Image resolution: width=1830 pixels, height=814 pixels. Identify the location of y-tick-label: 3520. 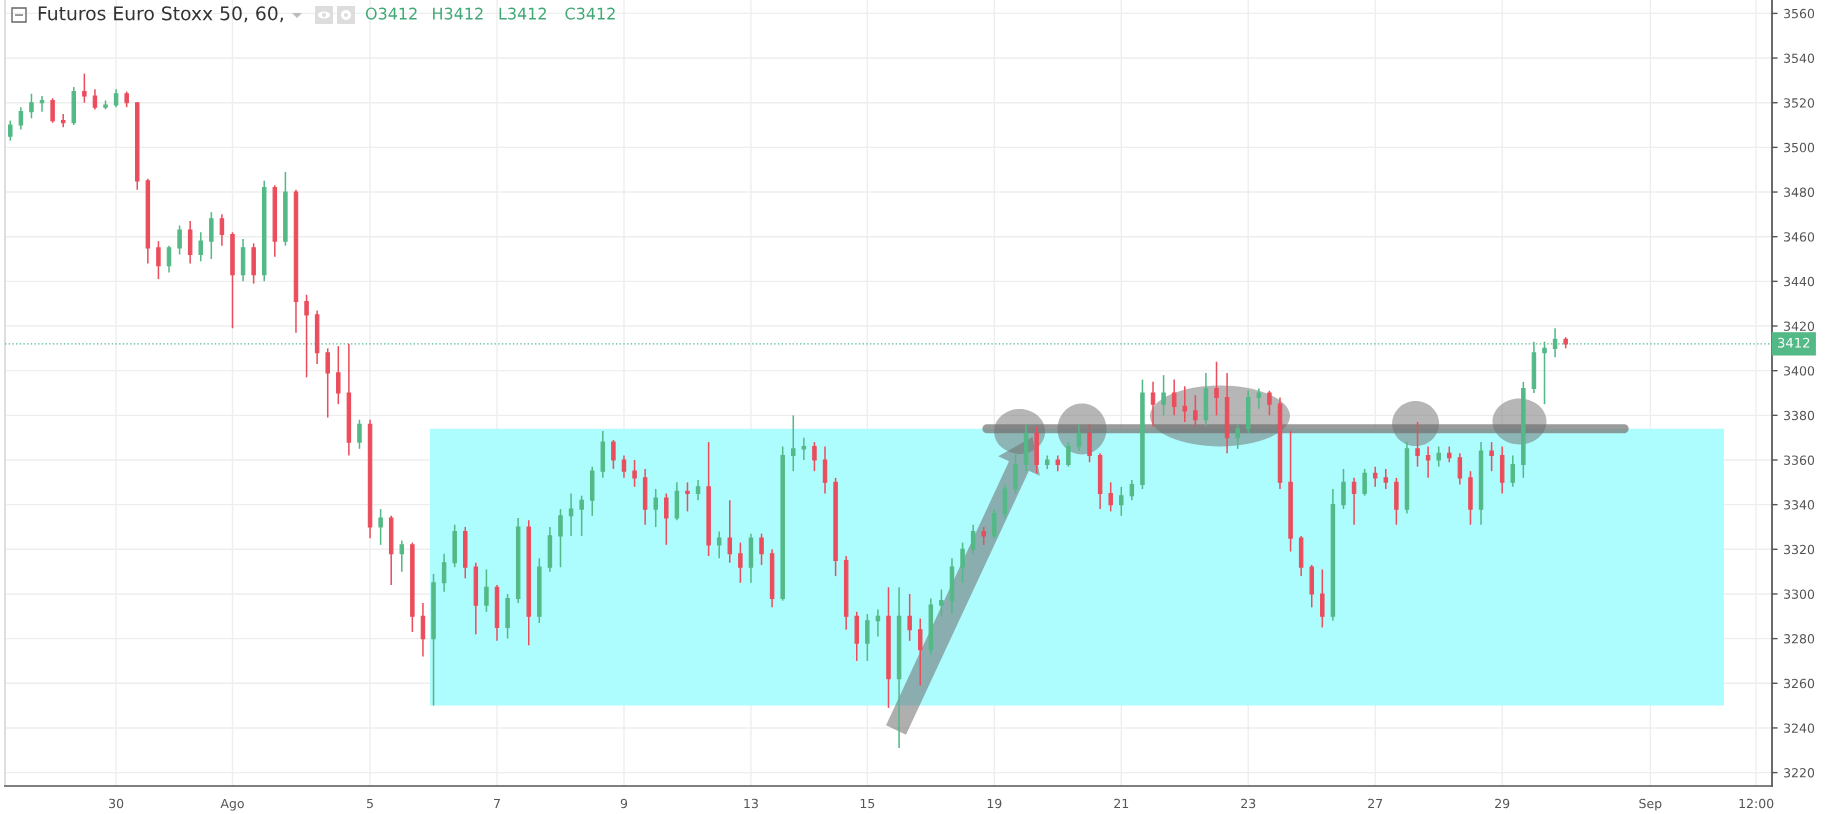
(1799, 103).